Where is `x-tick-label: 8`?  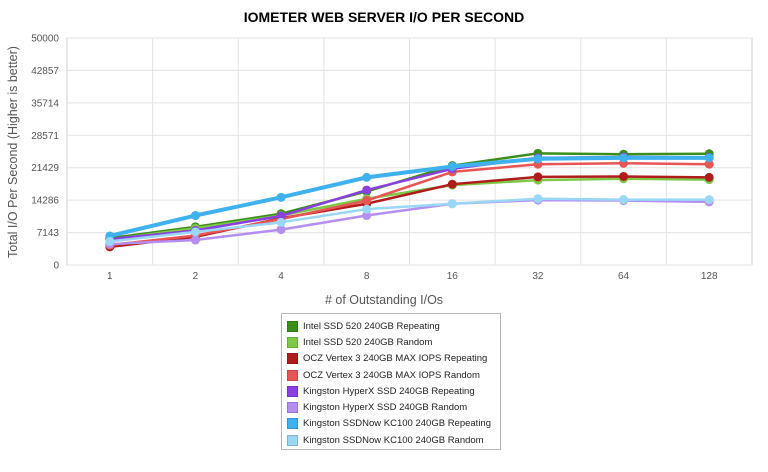
x-tick-label: 8 is located at coordinates (367, 276).